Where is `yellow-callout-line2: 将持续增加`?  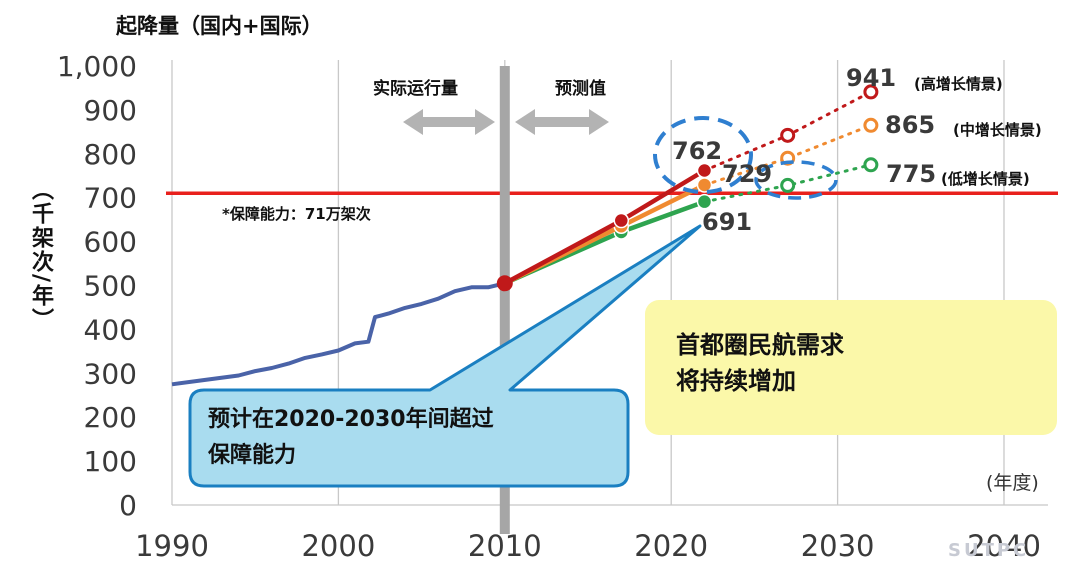 yellow-callout-line2: 将持续增加 is located at coordinates (736, 381).